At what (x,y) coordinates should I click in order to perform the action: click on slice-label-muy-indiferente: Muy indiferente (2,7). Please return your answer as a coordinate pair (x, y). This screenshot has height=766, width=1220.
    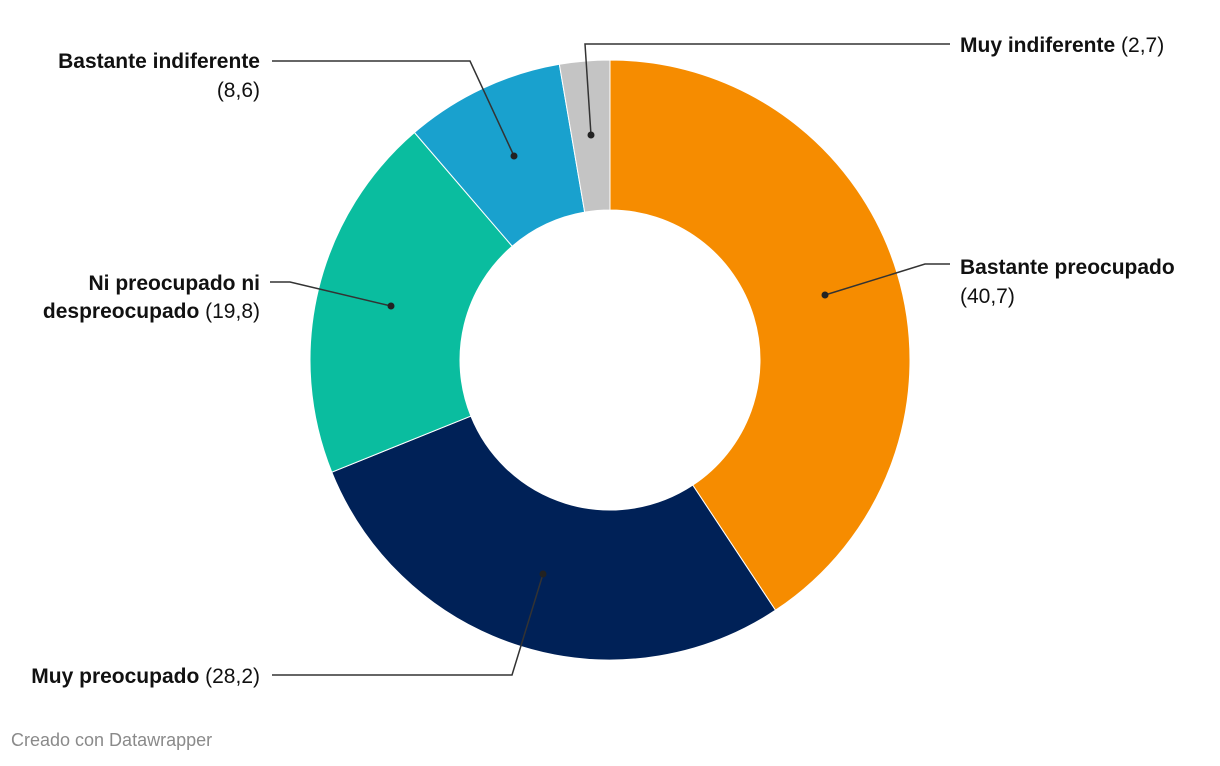
    Looking at the image, I should click on (1062, 45).